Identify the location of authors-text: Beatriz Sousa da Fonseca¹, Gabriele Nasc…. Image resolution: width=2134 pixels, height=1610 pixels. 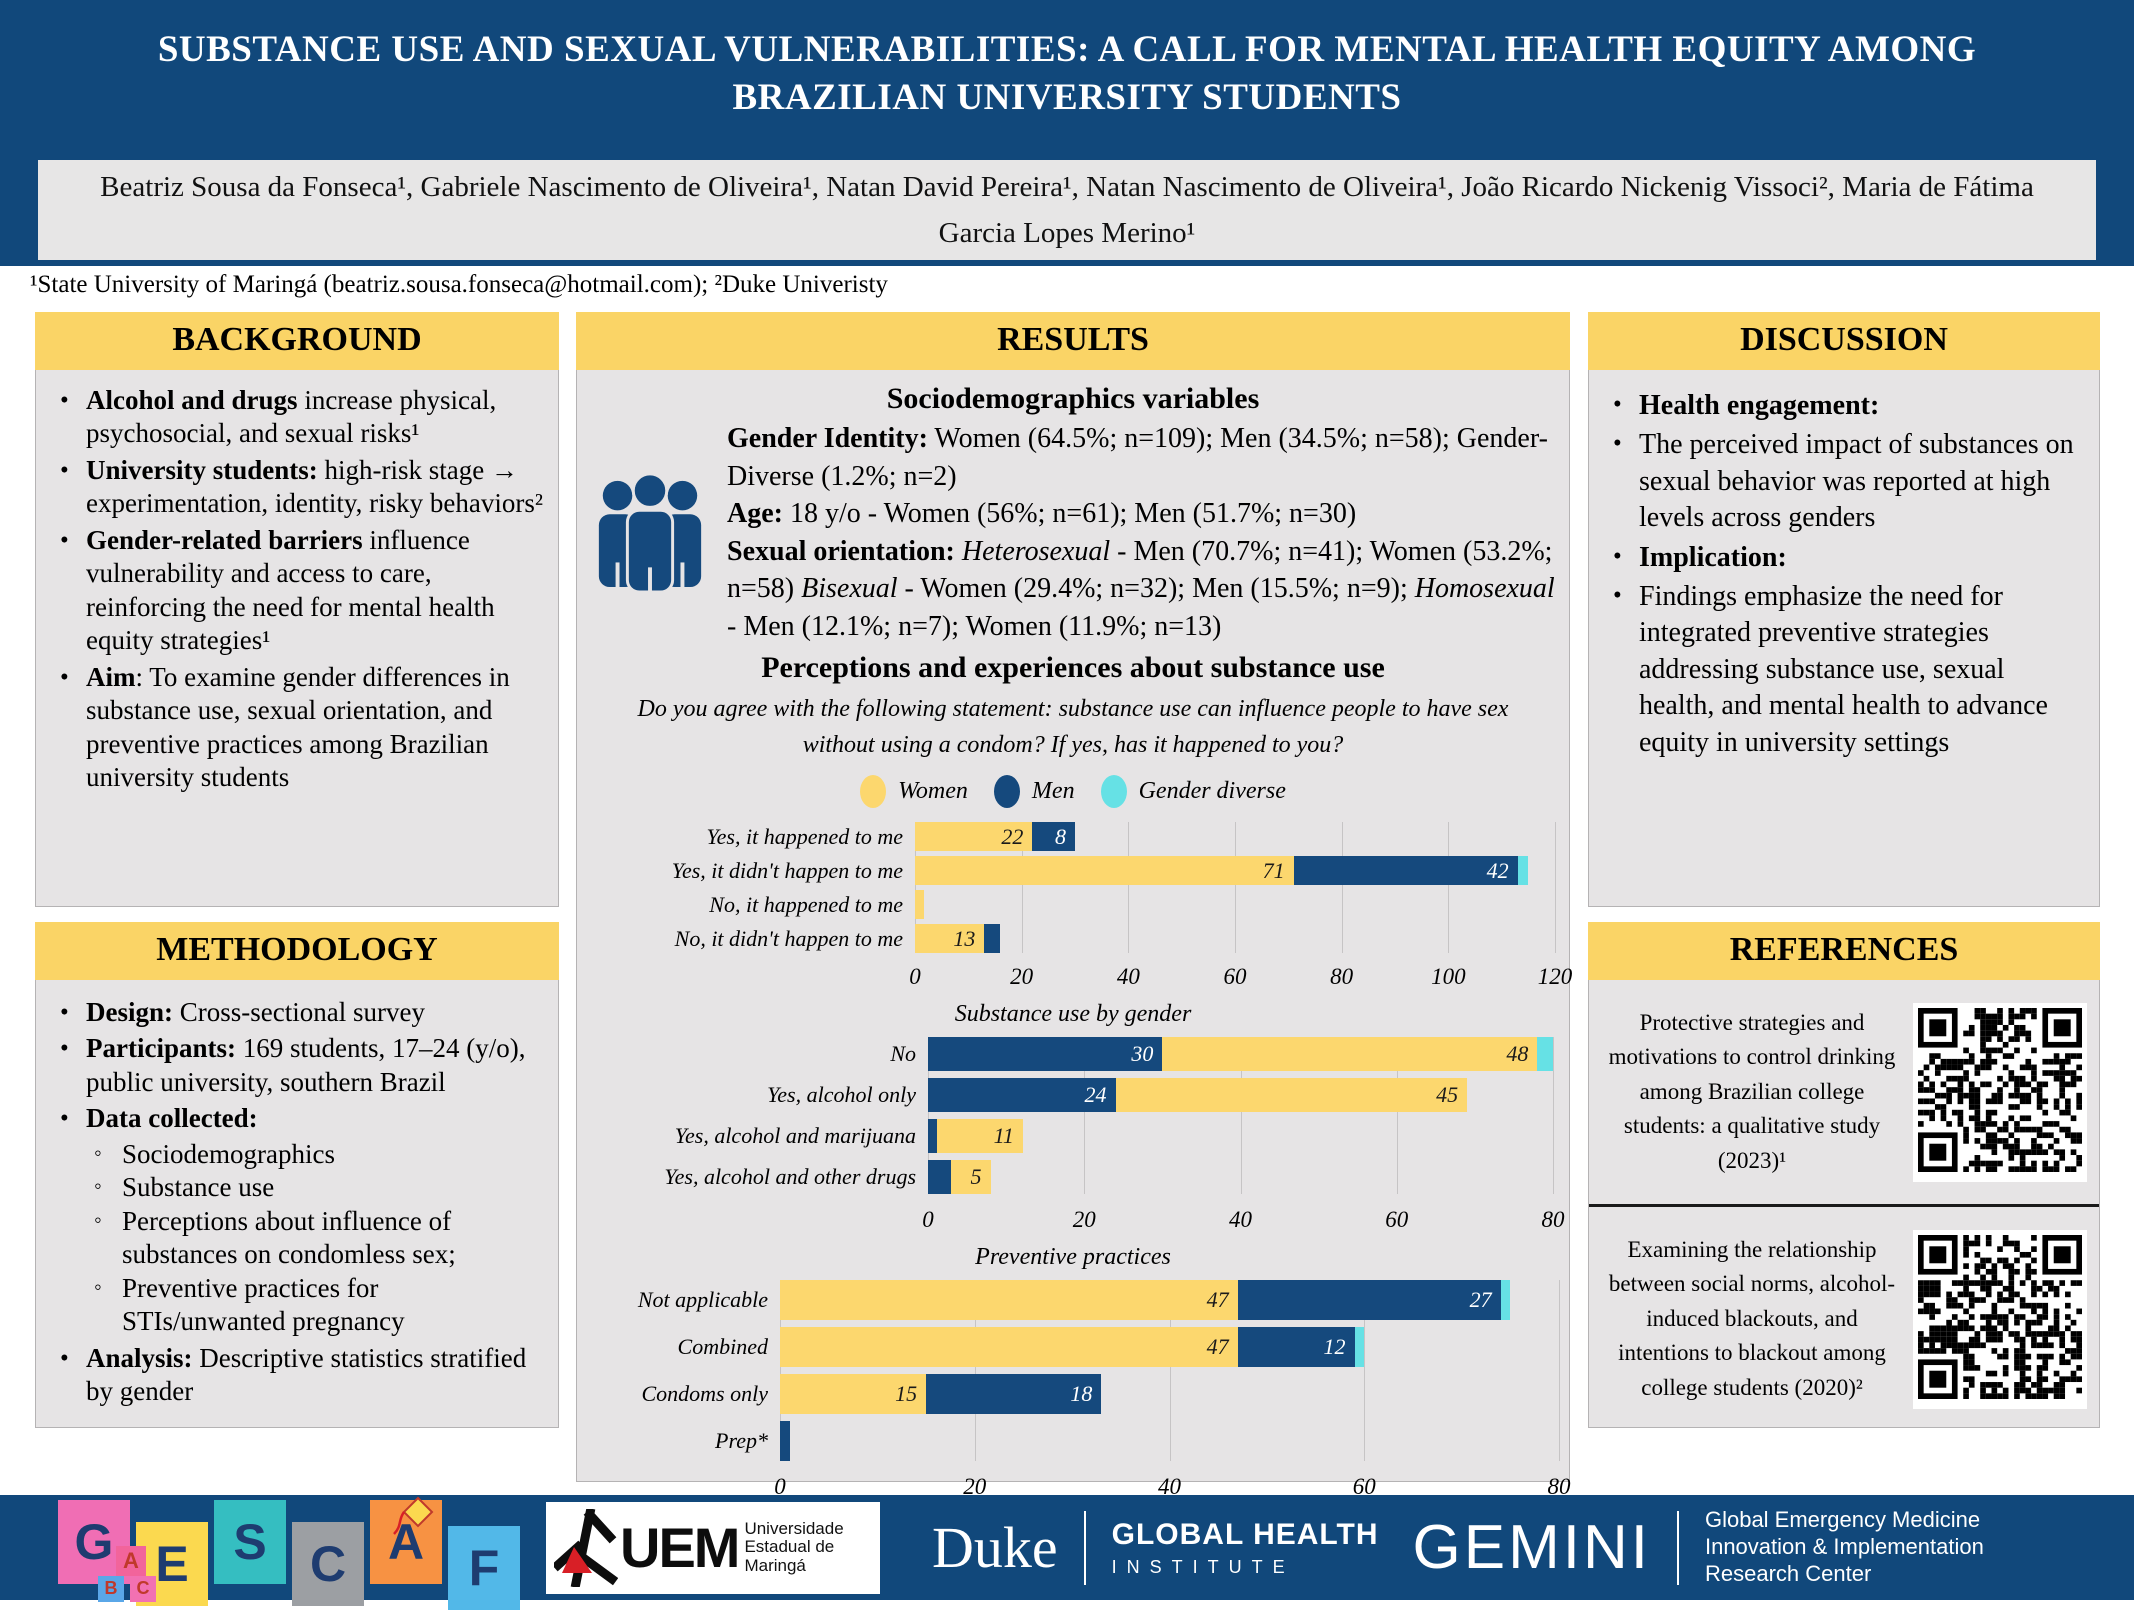
(1067, 209).